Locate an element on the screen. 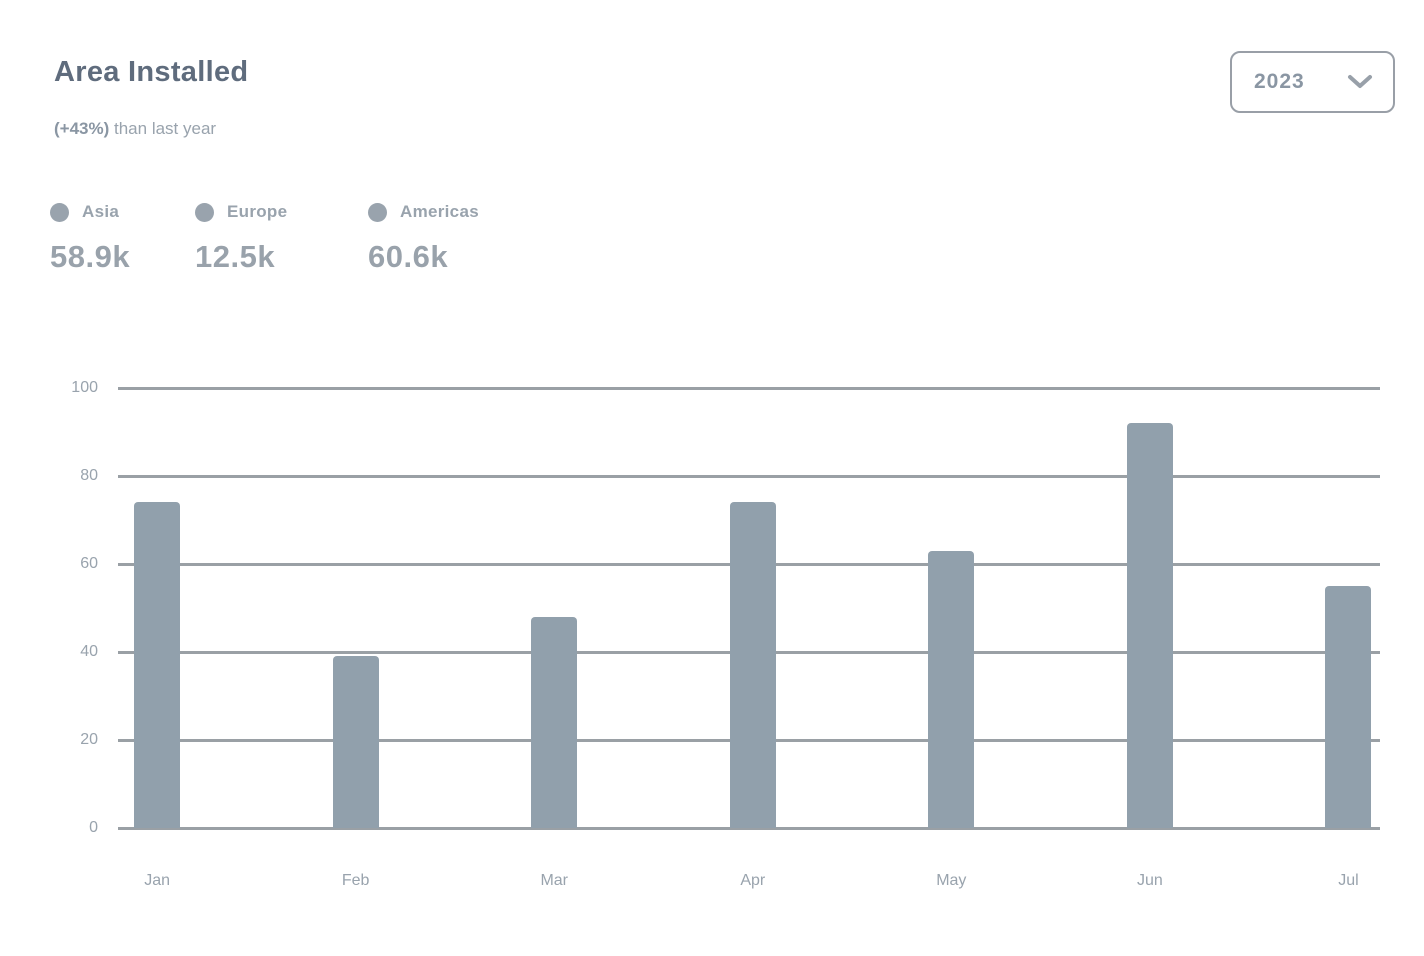 This screenshot has height=956, width=1424. legend-label: Europe is located at coordinates (257, 211).